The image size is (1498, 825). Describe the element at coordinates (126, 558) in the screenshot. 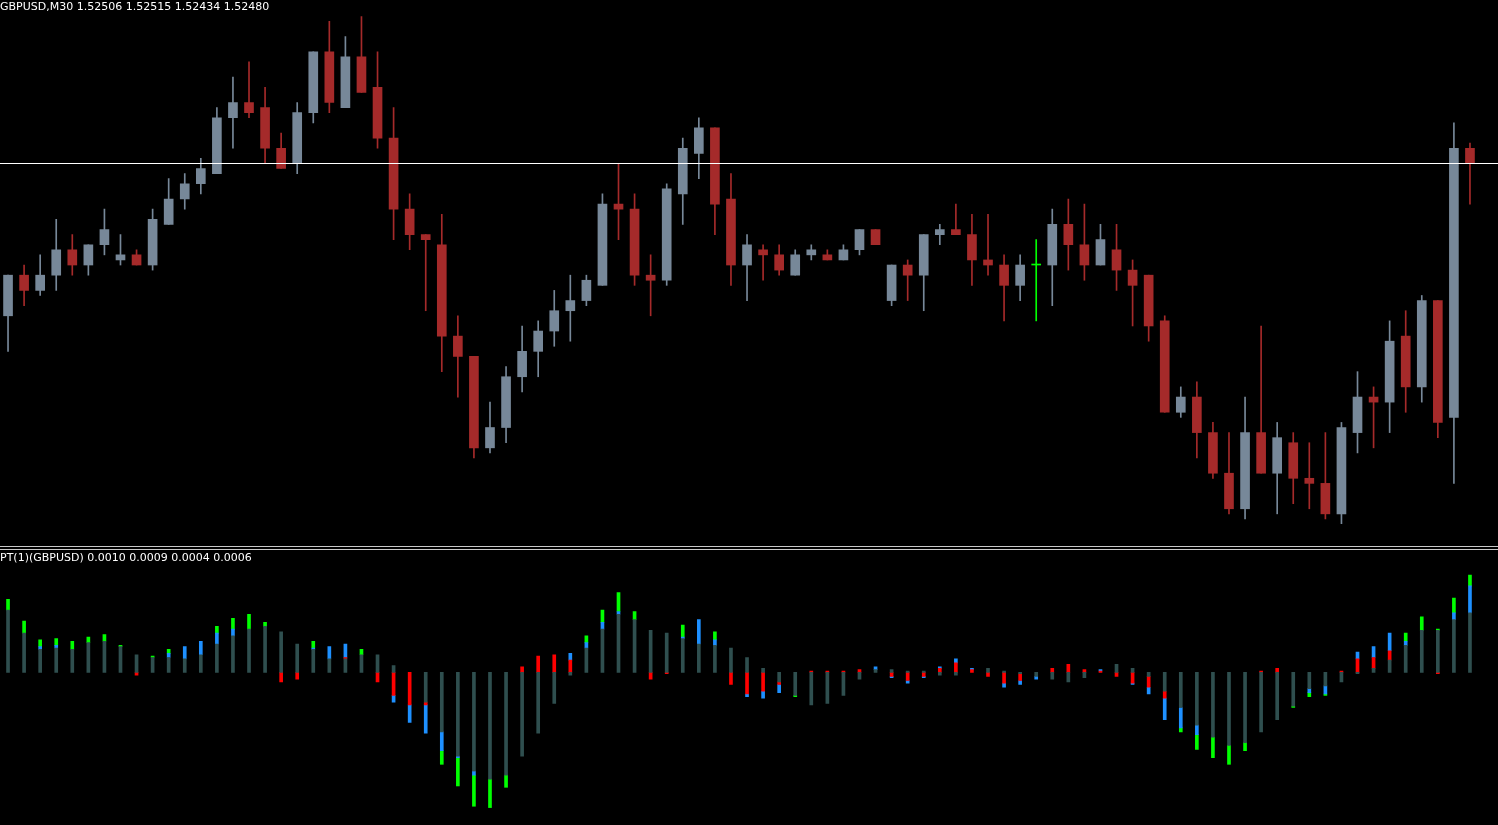

I see `chart-title: PT(1)(GBPUSD) 0.0010 0.0009 0.0004 0.0006` at that location.